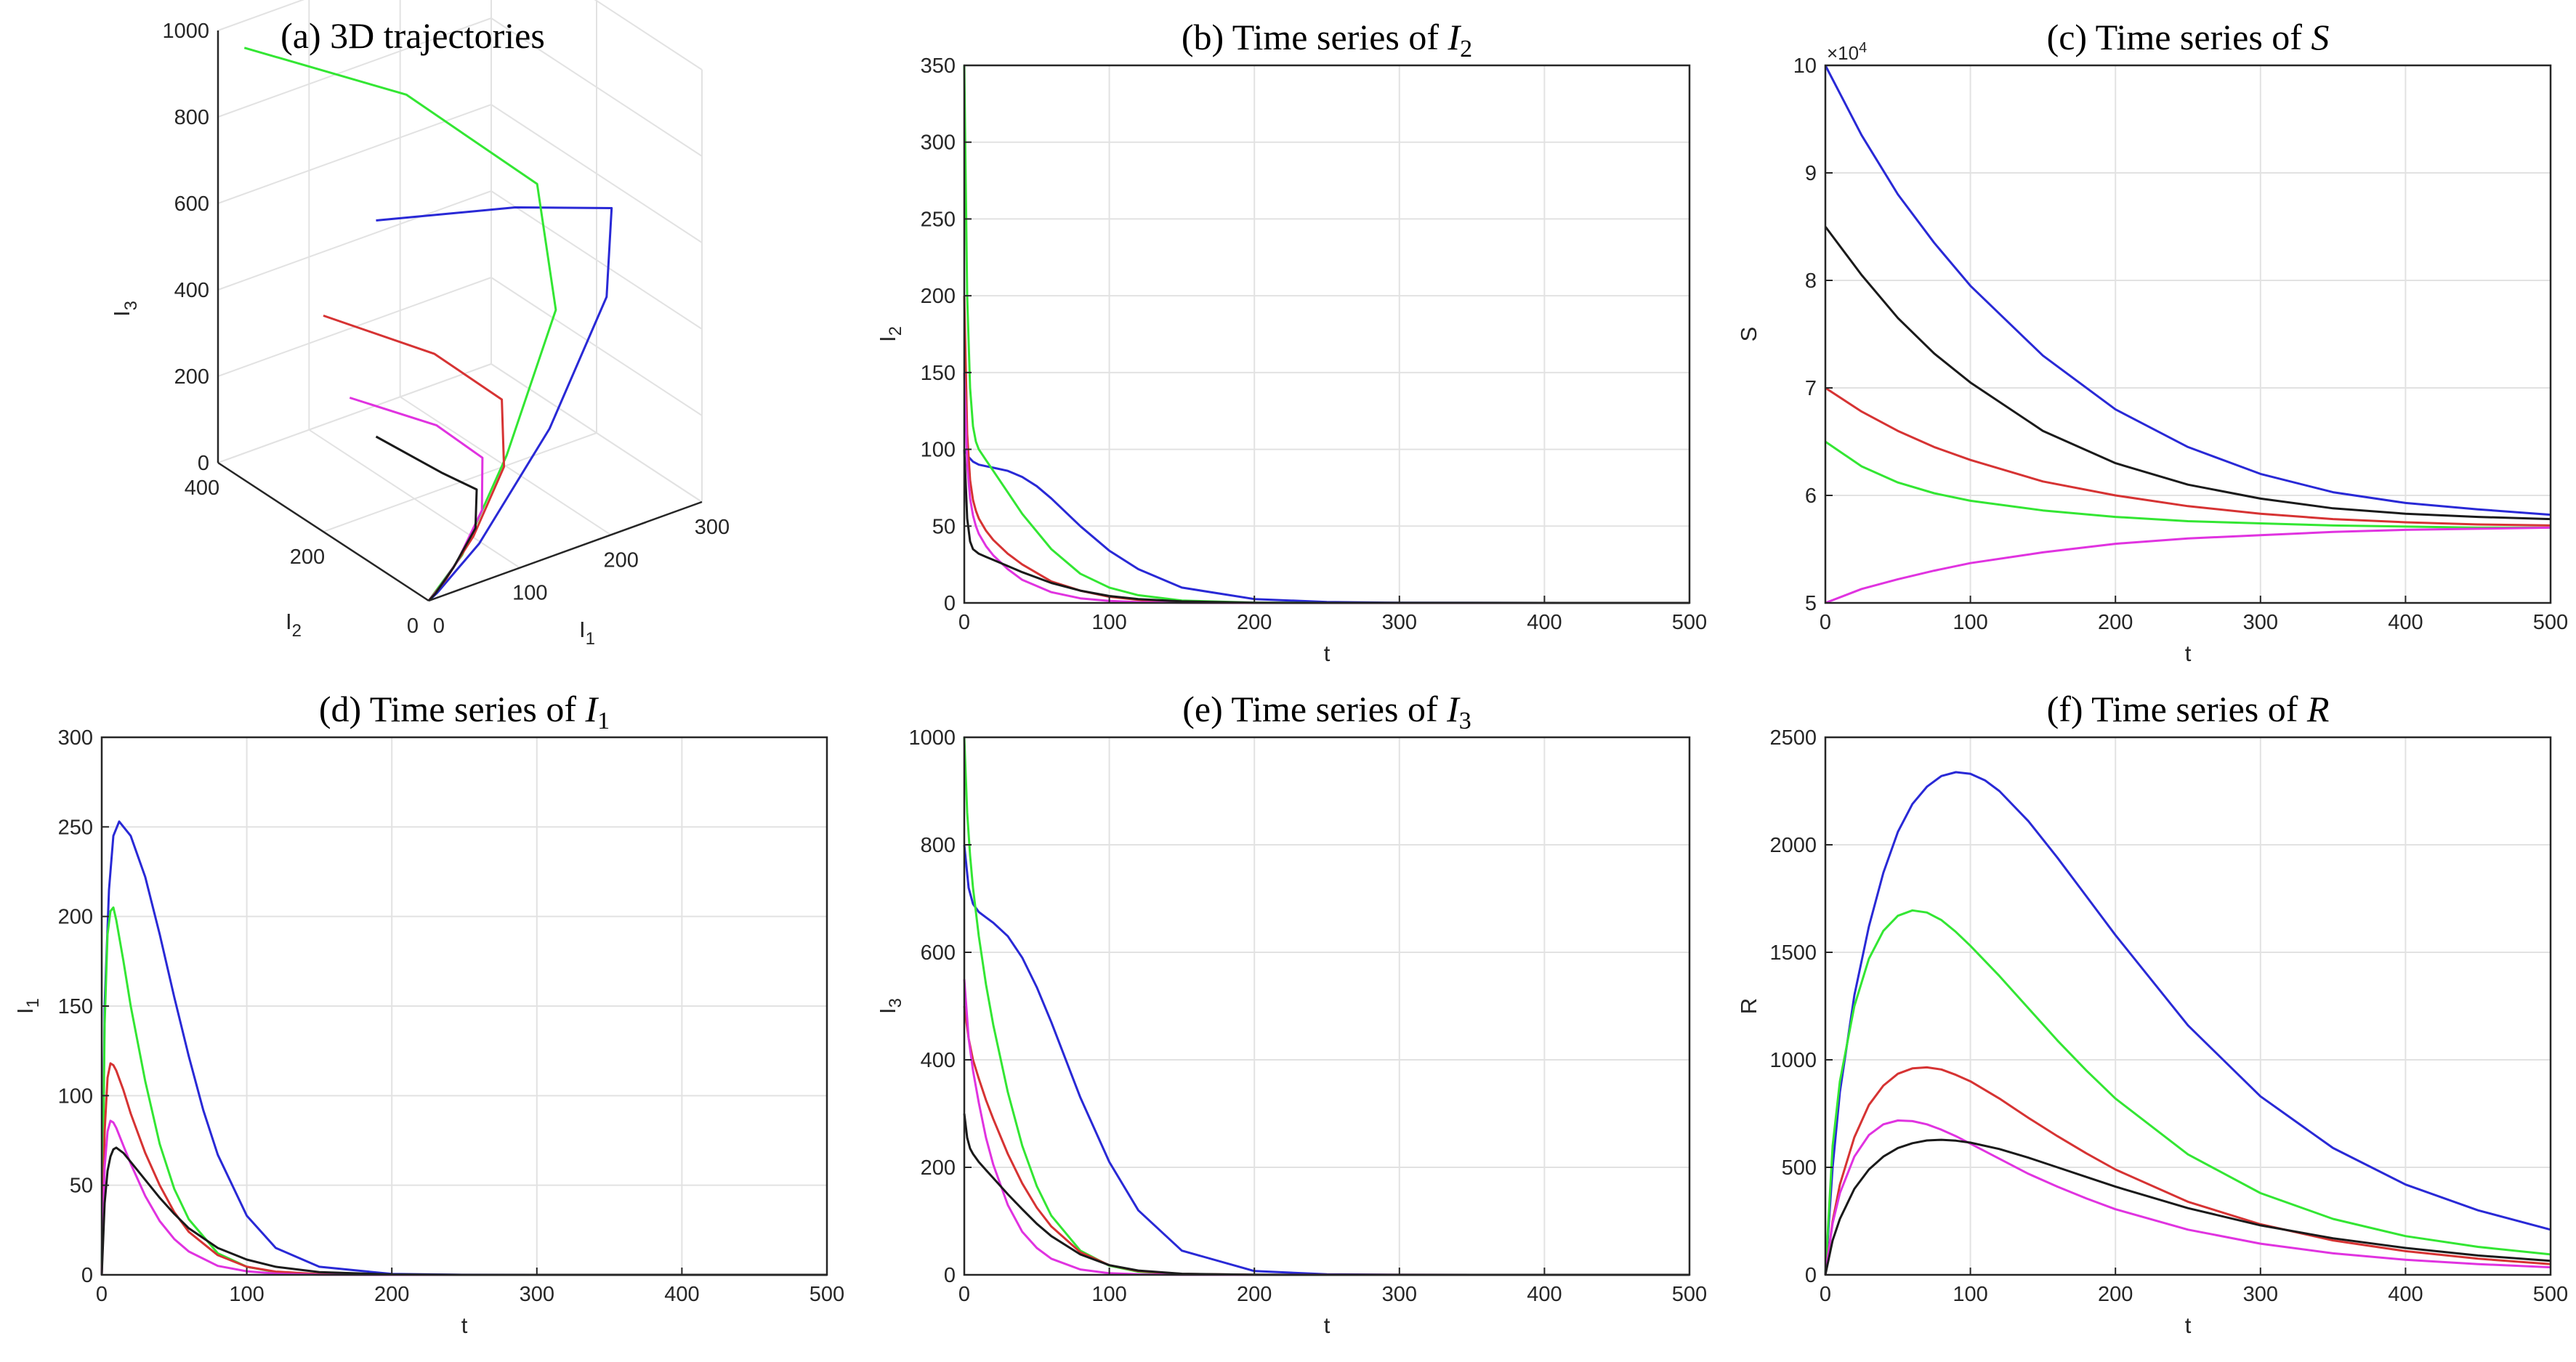  I want to click on y-tick-label: 500, so click(1800, 1168).